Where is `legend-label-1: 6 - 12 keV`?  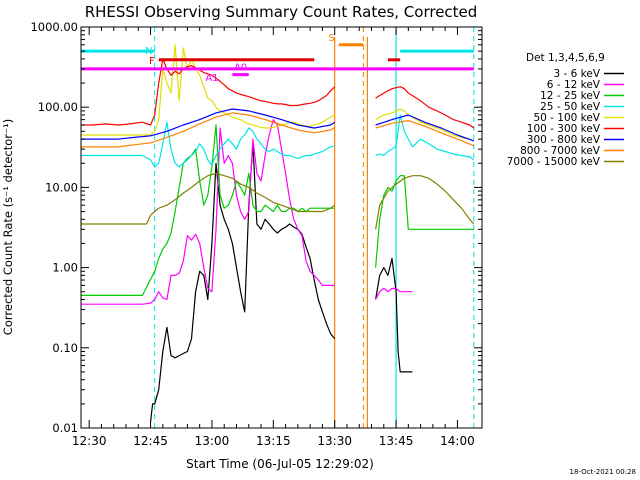
legend-label-1: 6 - 12 keV is located at coordinates (574, 85).